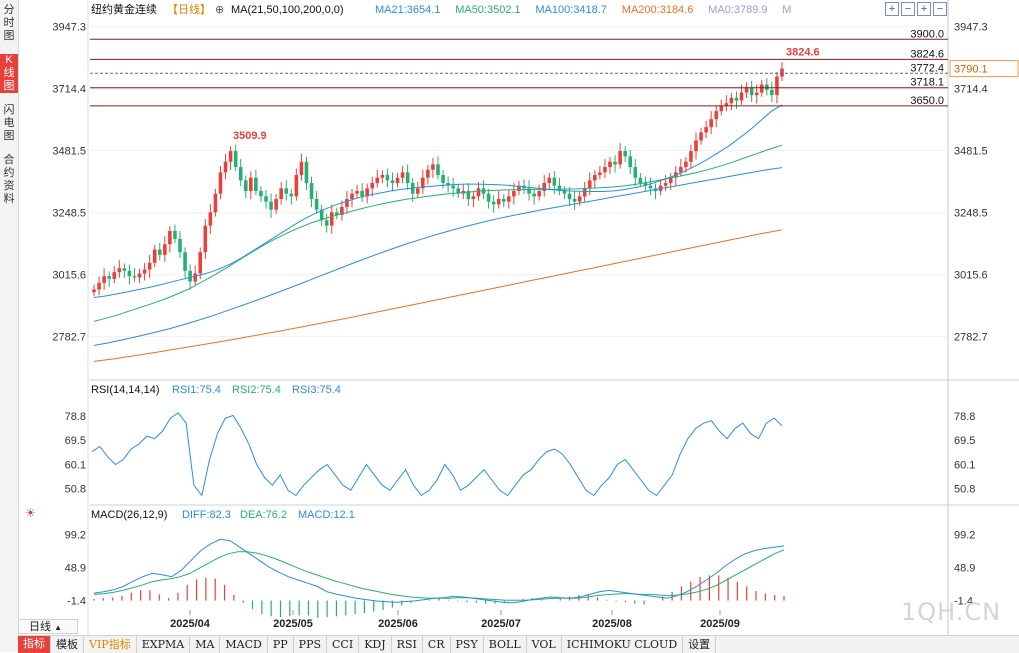 Image resolution: width=1019 pixels, height=653 pixels. Describe the element at coordinates (196, 390) in the screenshot. I see `rsi-value: RSI1:75.4` at that location.